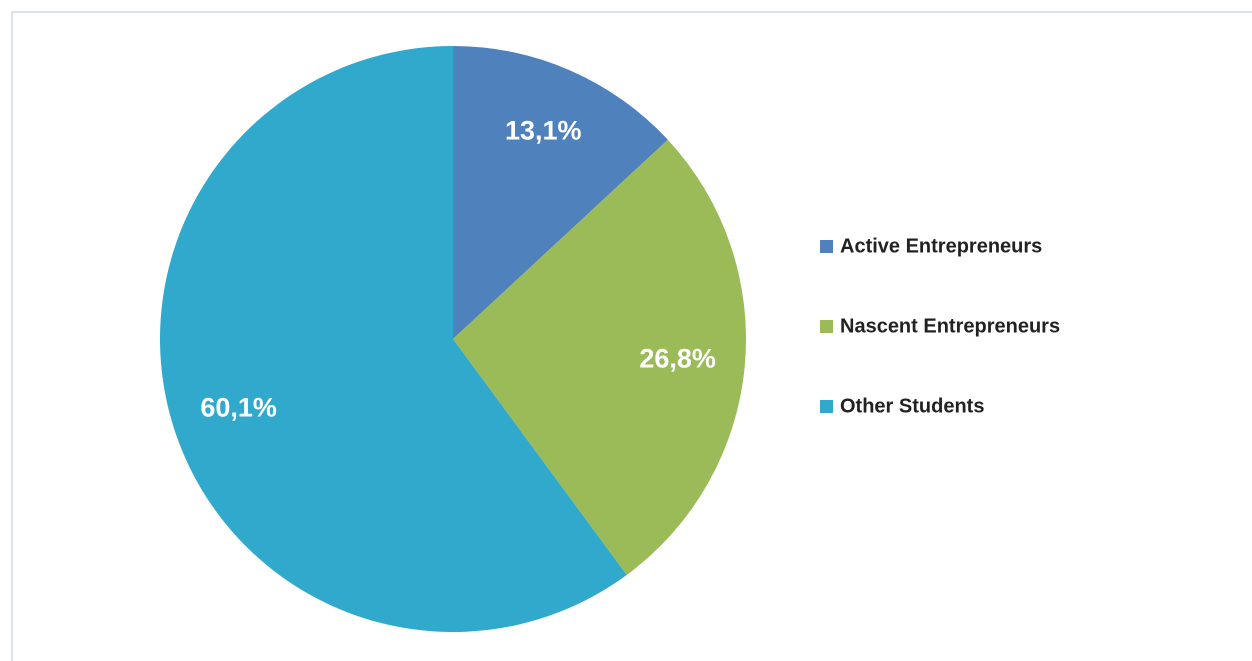 Image resolution: width=1252 pixels, height=661 pixels. What do you see at coordinates (912, 406) in the screenshot?
I see `legend-label: Other Students` at bounding box center [912, 406].